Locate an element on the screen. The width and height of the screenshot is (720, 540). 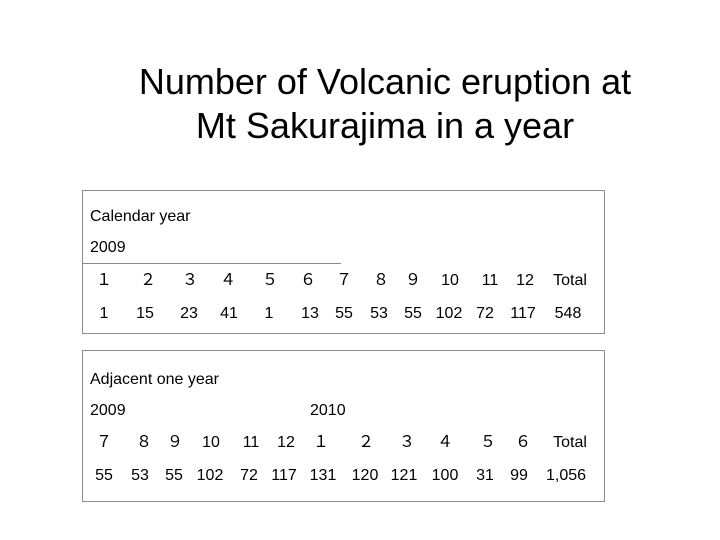
separator-line is located at coordinates (212, 263).